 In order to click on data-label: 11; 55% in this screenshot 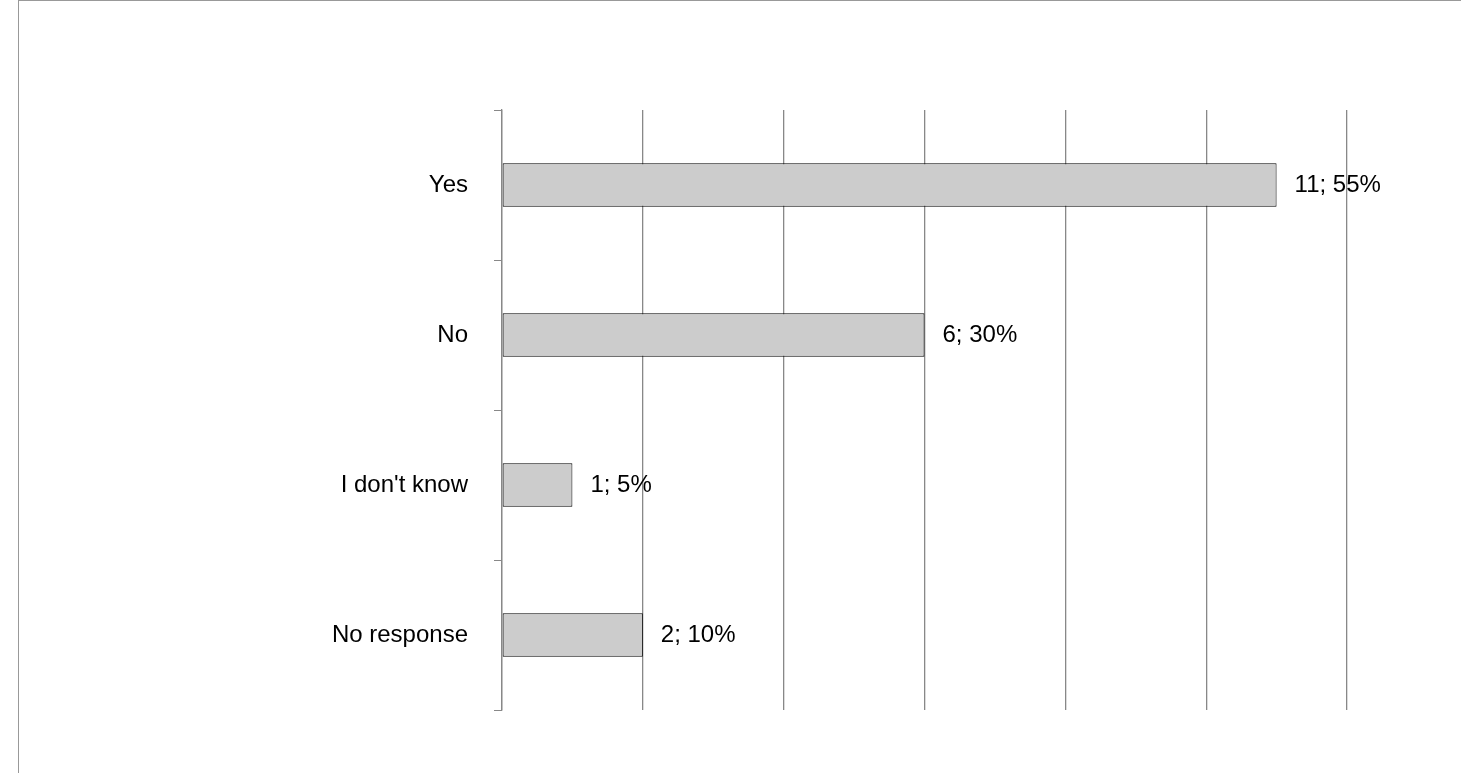, I will do `click(1337, 183)`.